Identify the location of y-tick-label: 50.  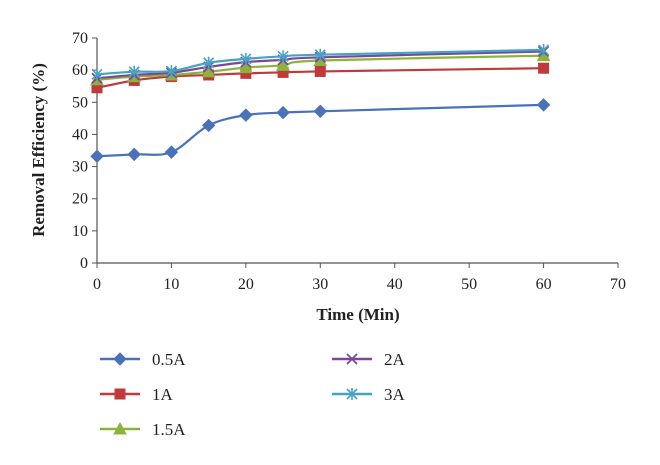
(80, 102).